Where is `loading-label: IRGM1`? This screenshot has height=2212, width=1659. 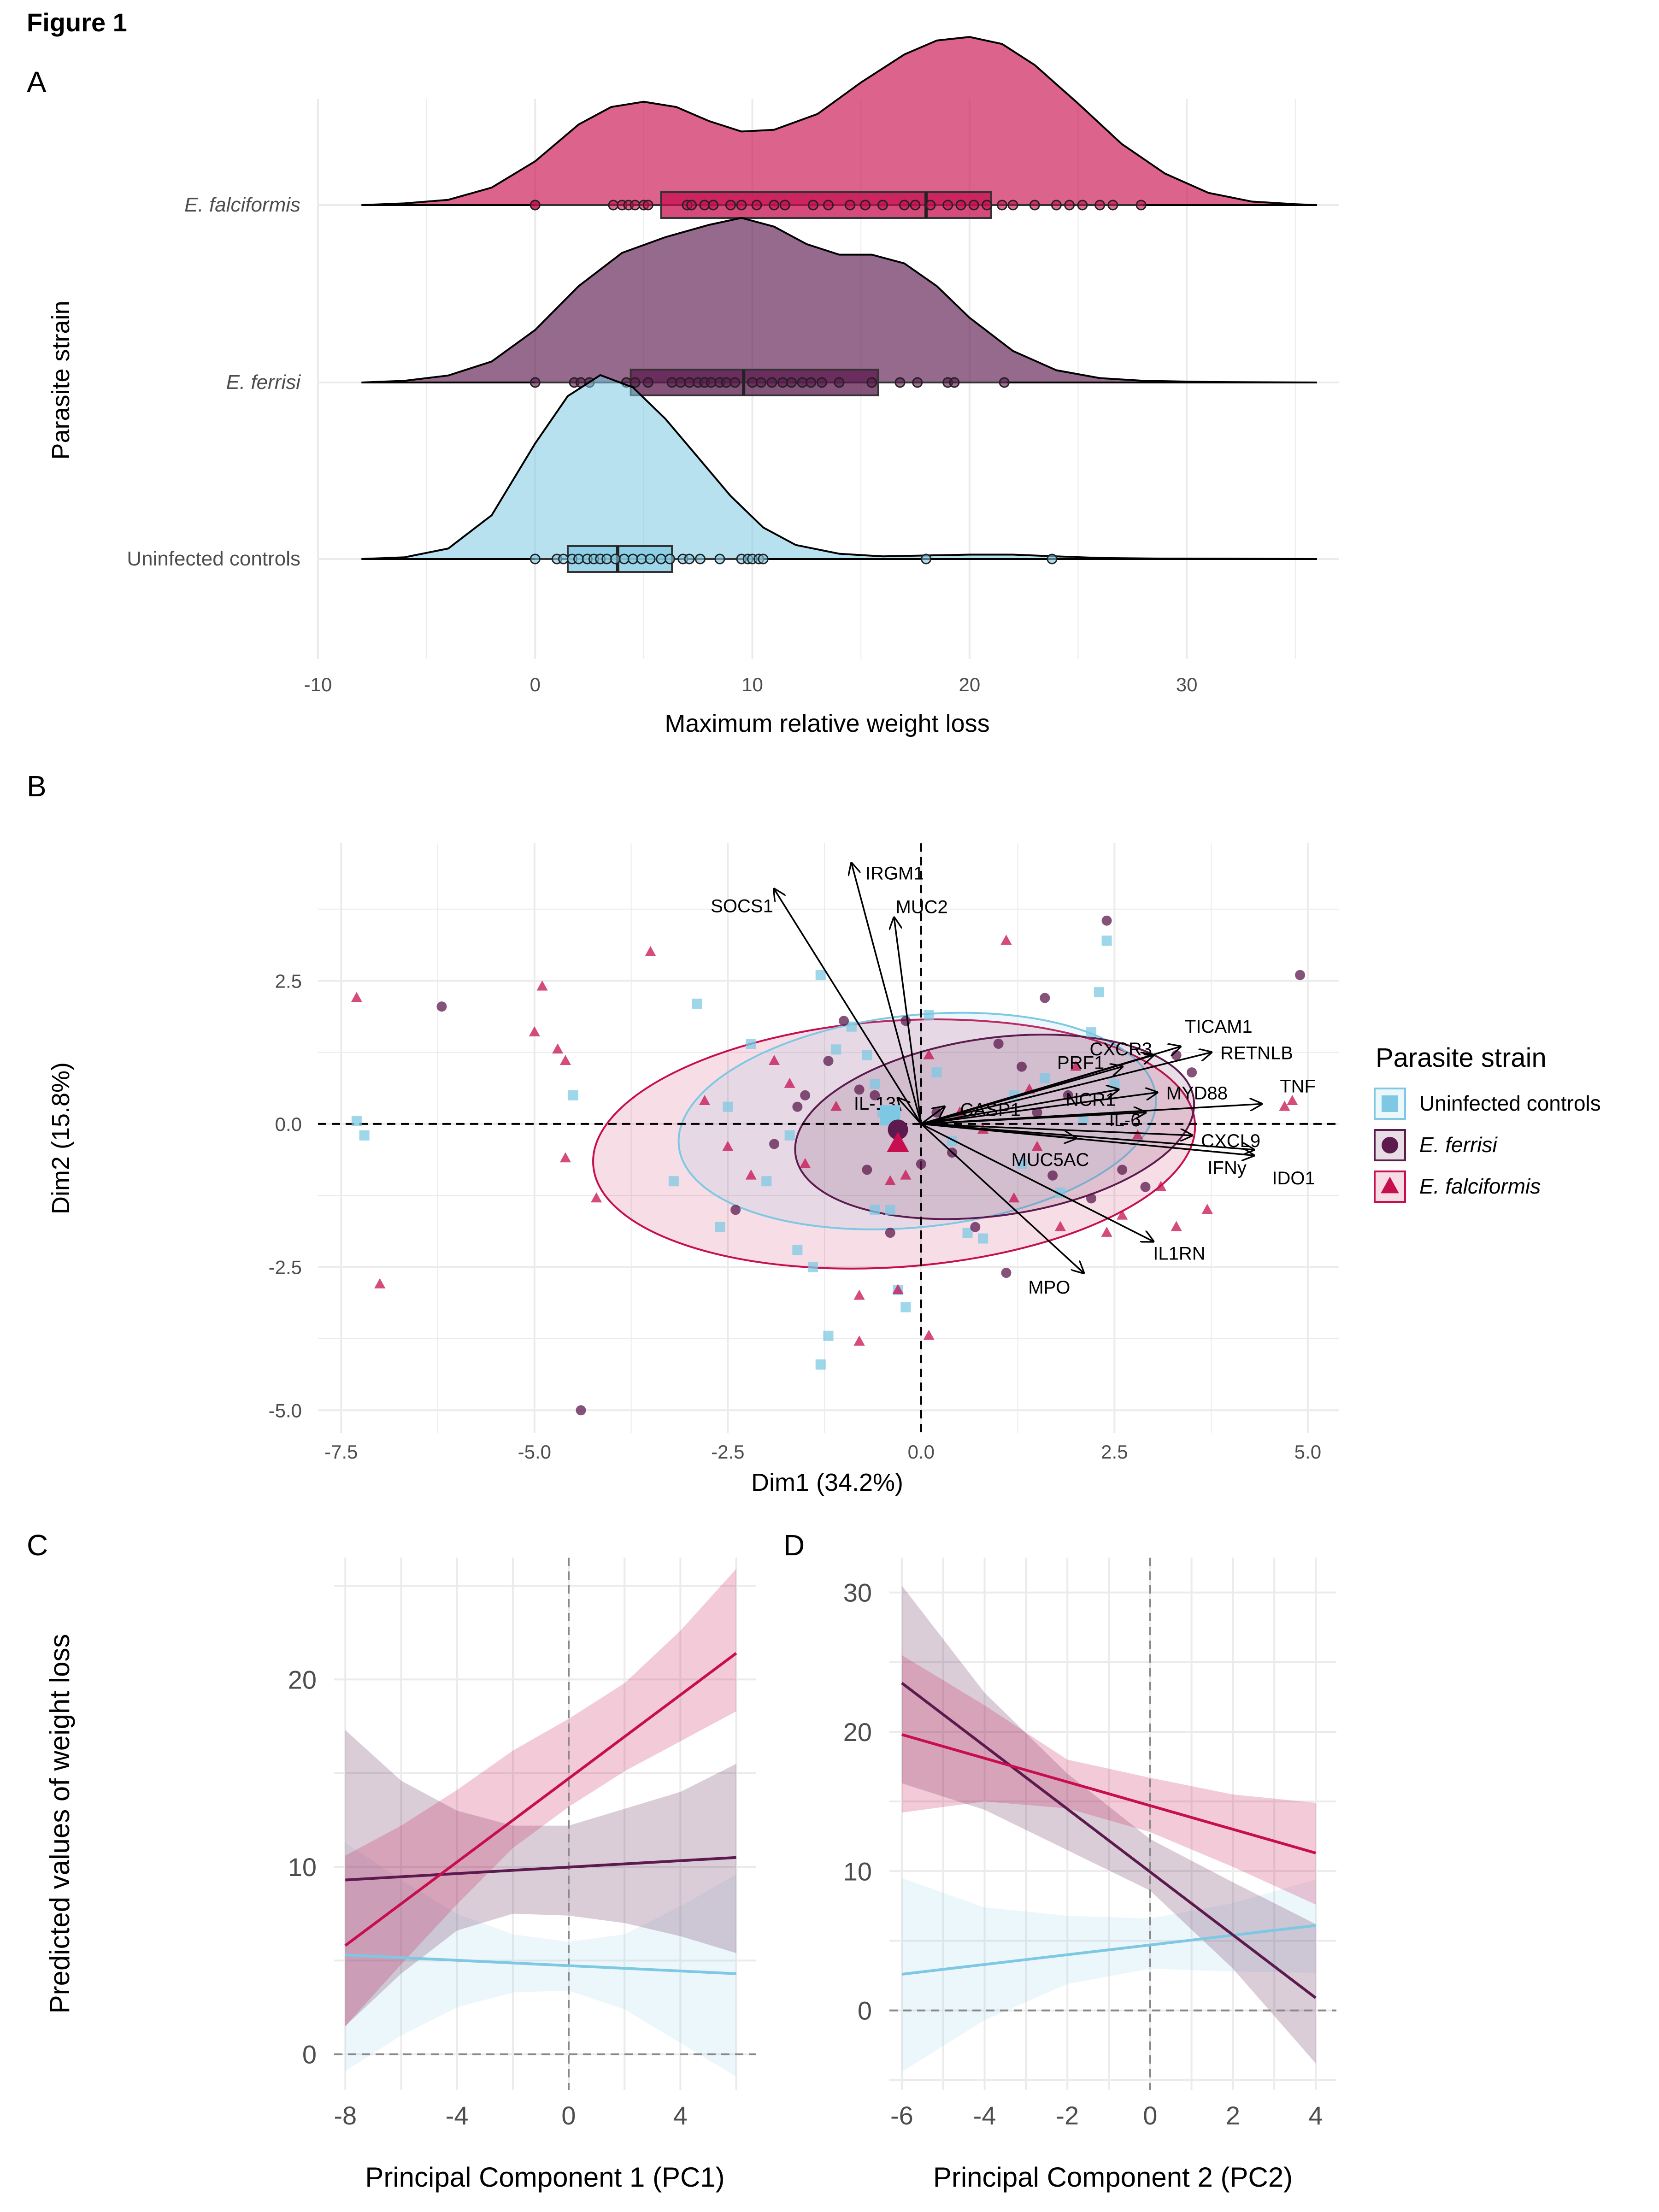
loading-label: IRGM1 is located at coordinates (894, 873).